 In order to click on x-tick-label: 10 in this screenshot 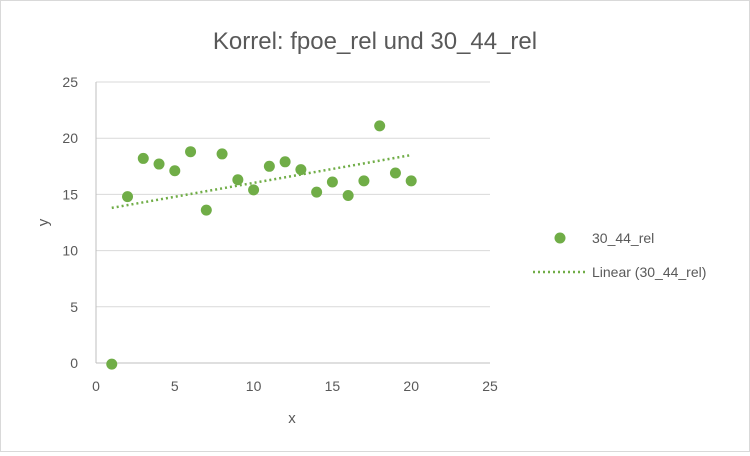, I will do `click(254, 386)`.